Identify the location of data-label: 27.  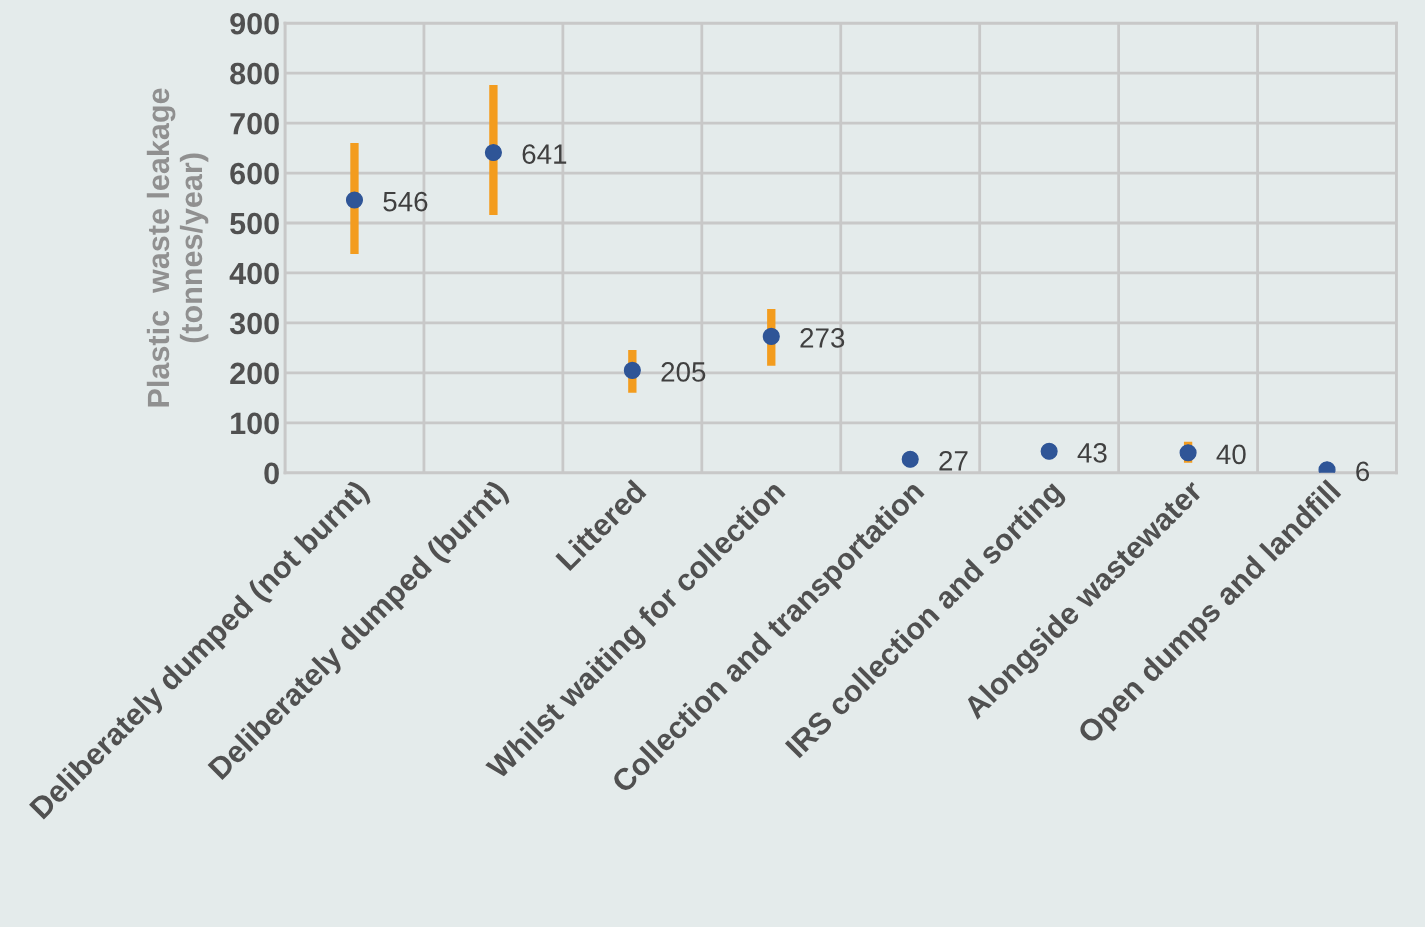
(953, 461).